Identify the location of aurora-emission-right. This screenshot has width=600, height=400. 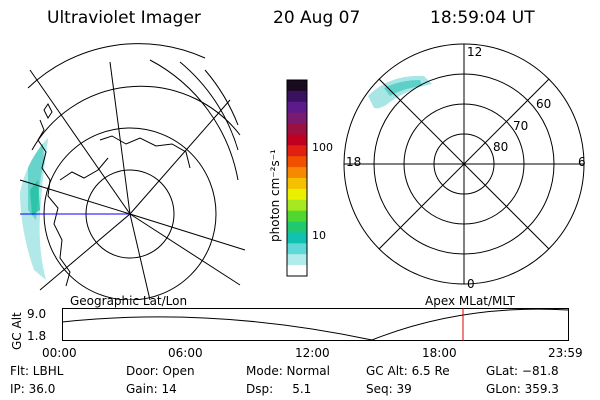
(400, 92).